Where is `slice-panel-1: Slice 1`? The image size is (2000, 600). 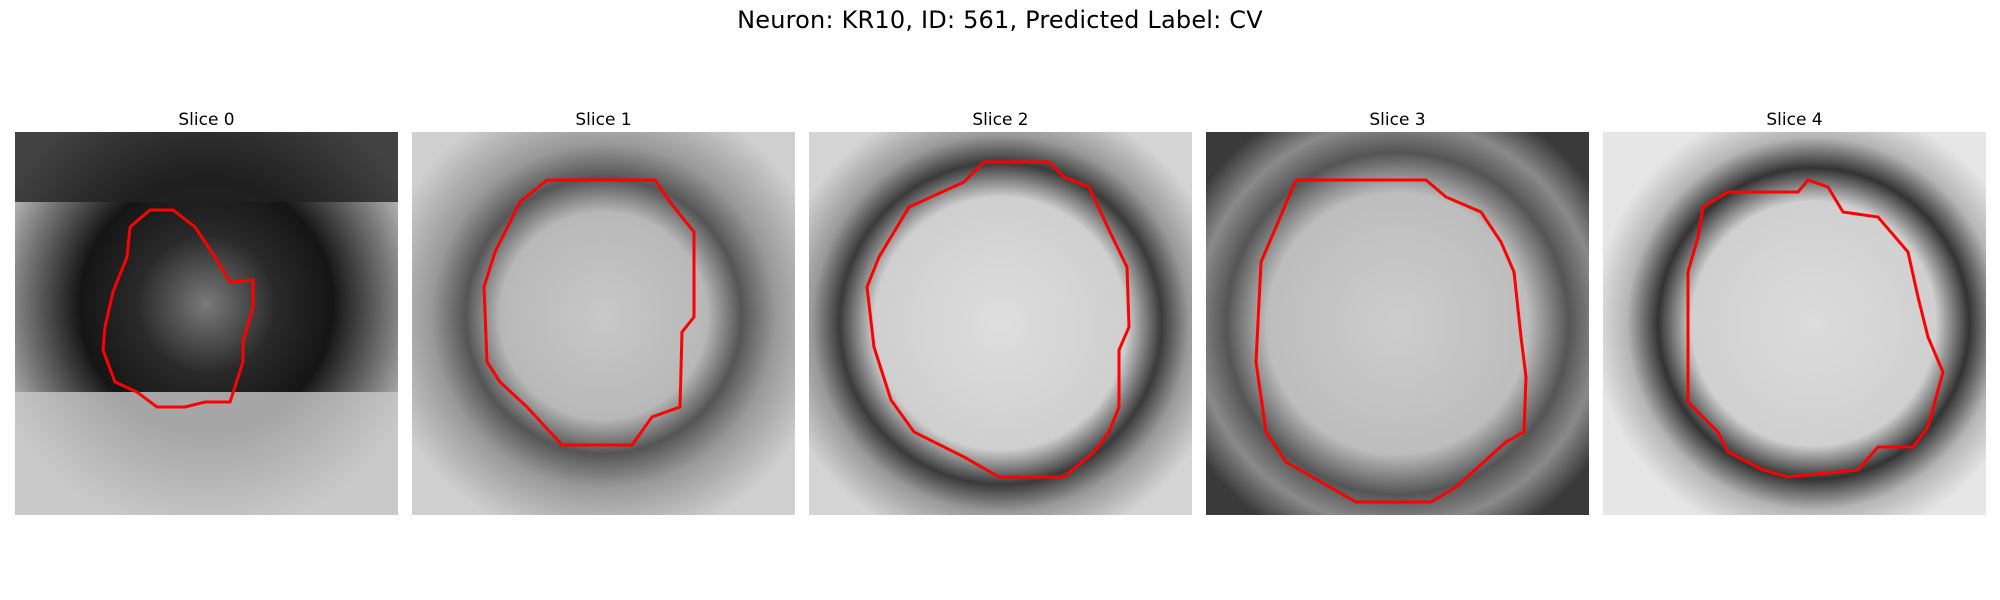 slice-panel-1: Slice 1 is located at coordinates (603, 311).